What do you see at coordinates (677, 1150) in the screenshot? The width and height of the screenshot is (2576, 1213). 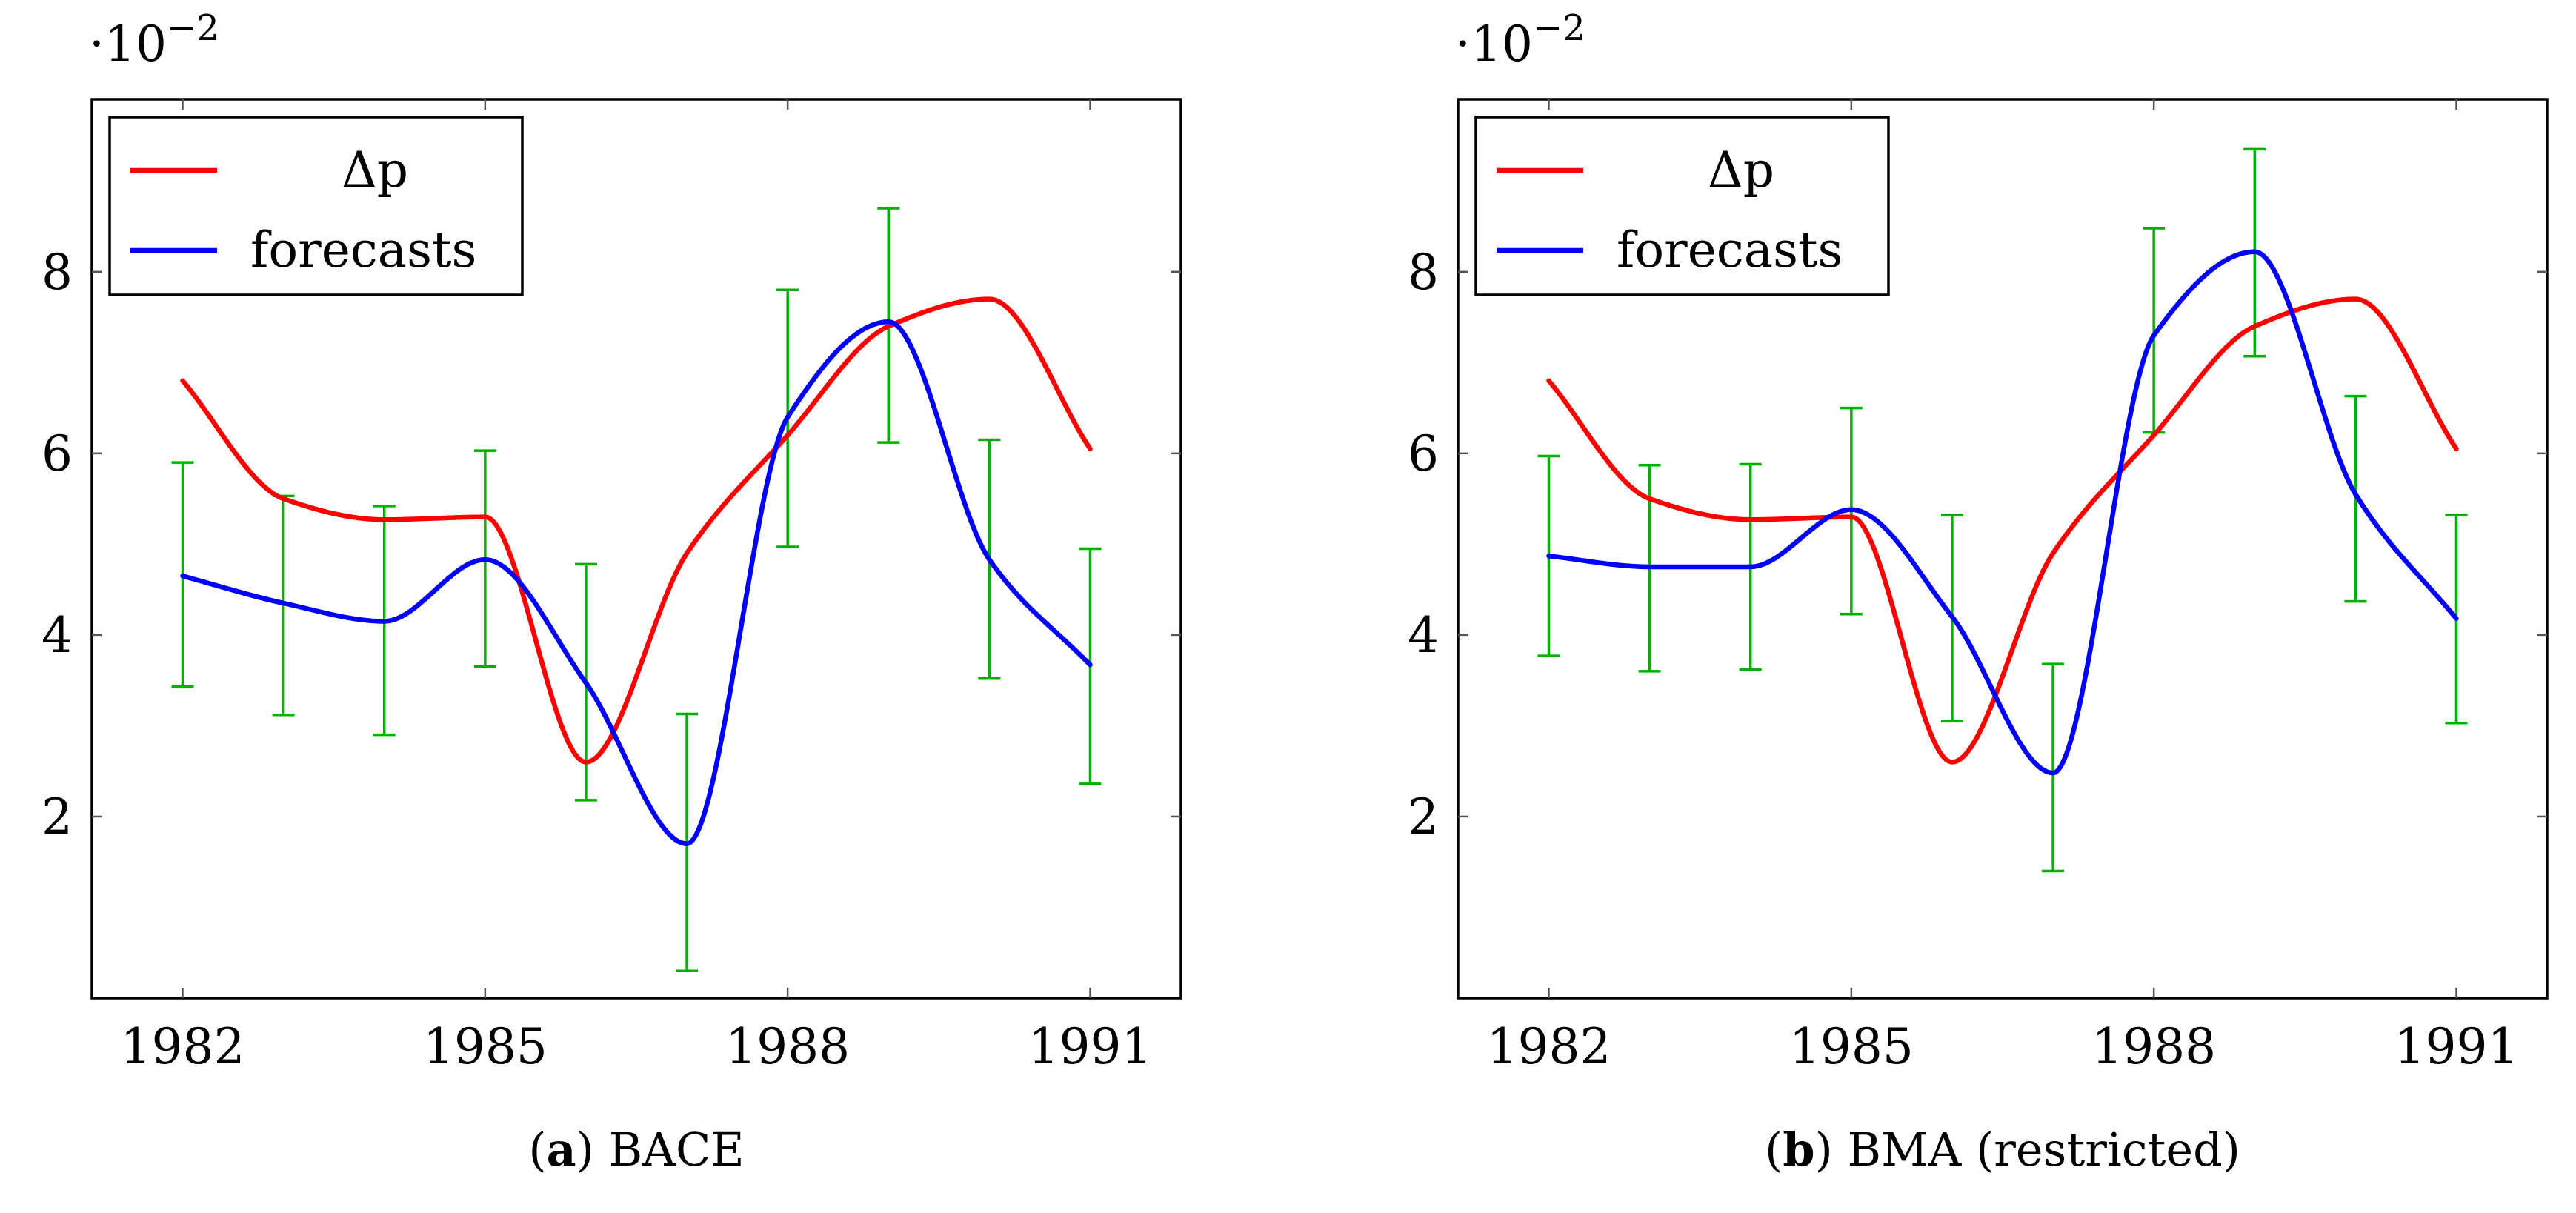 I see `subcaption-text: BACE` at bounding box center [677, 1150].